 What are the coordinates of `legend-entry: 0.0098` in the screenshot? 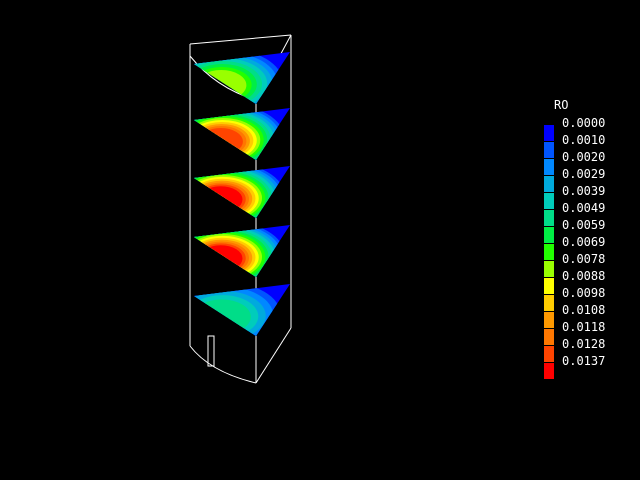 It's located at (592, 298).